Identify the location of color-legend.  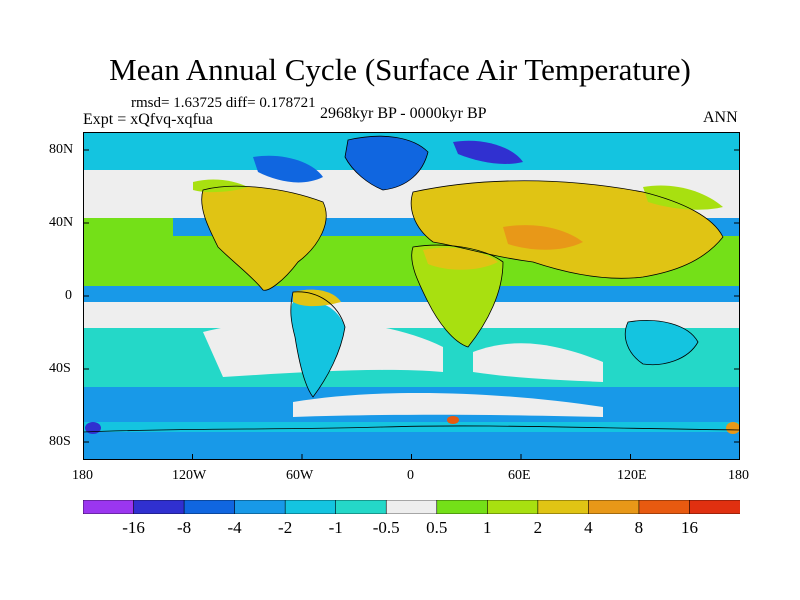
(411, 507).